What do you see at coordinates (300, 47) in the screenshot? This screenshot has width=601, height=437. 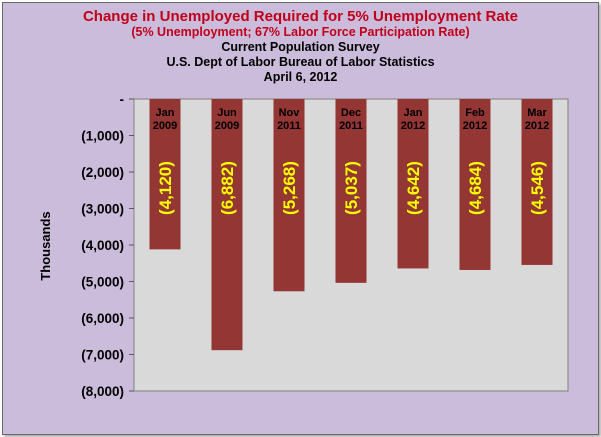 I see `source-line-survey: Current Population Survey` at bounding box center [300, 47].